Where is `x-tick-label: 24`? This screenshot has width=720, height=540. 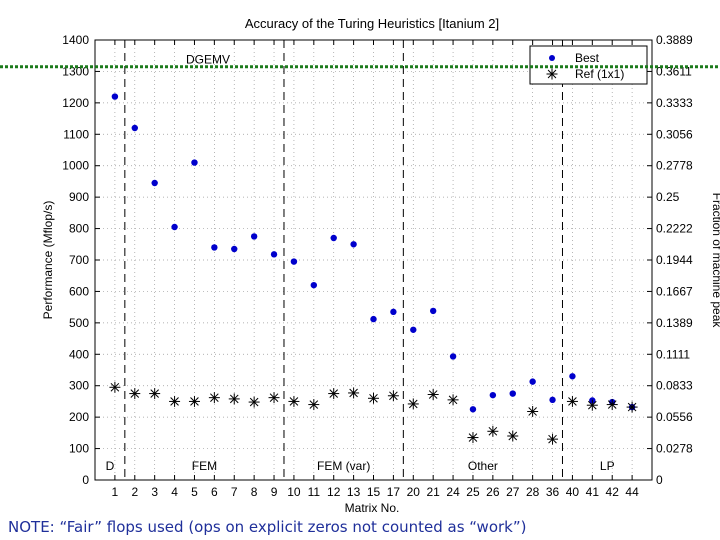
x-tick-label: 24 is located at coordinates (453, 492).